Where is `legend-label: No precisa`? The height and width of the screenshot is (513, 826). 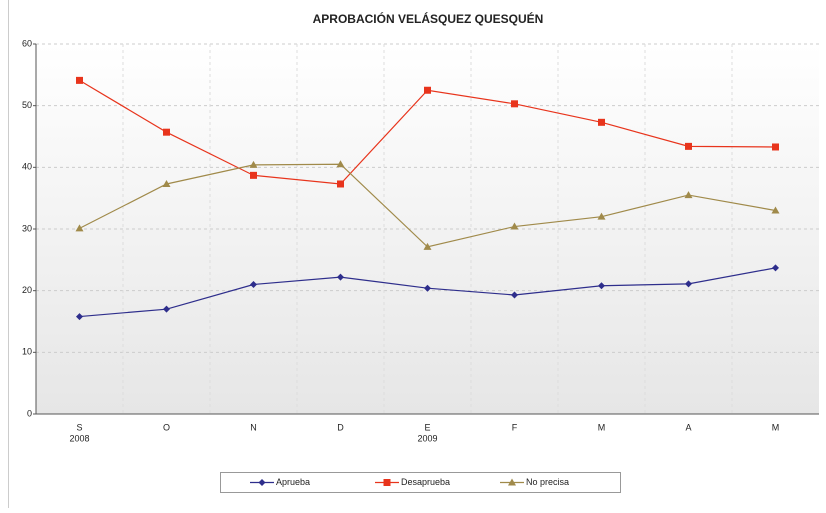 legend-label: No precisa is located at coordinates (547, 482).